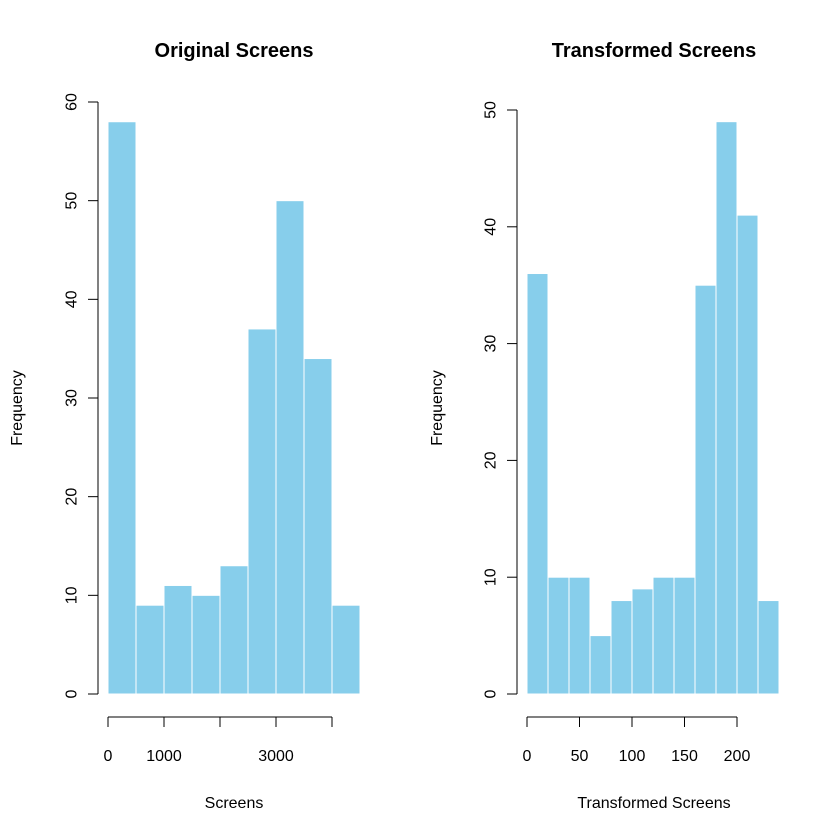  Describe the element at coordinates (164, 756) in the screenshot. I see `x-tick-label: 1000` at that location.